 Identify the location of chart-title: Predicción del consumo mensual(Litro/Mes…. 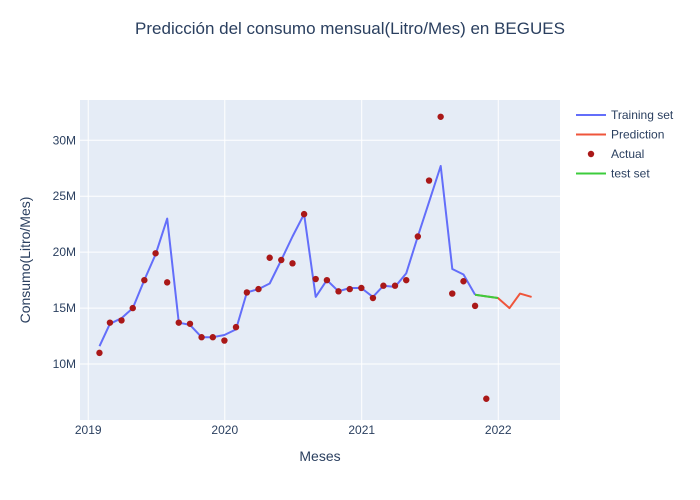
(350, 28).